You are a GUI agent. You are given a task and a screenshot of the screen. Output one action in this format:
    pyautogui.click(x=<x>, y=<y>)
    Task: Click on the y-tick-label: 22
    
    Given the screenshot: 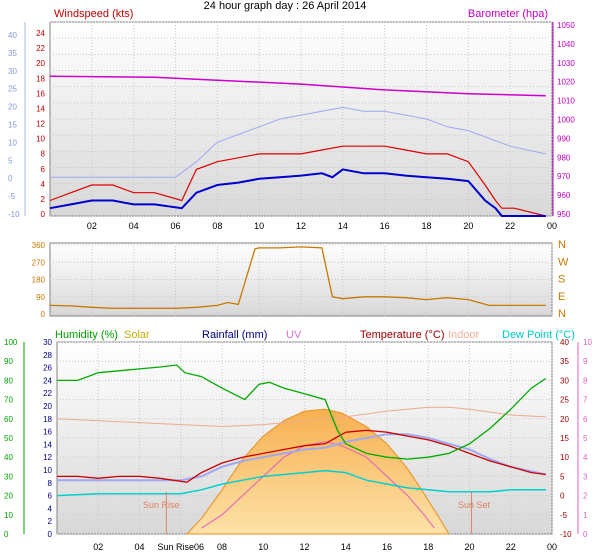 What is the action you would take?
    pyautogui.click(x=47, y=393)
    